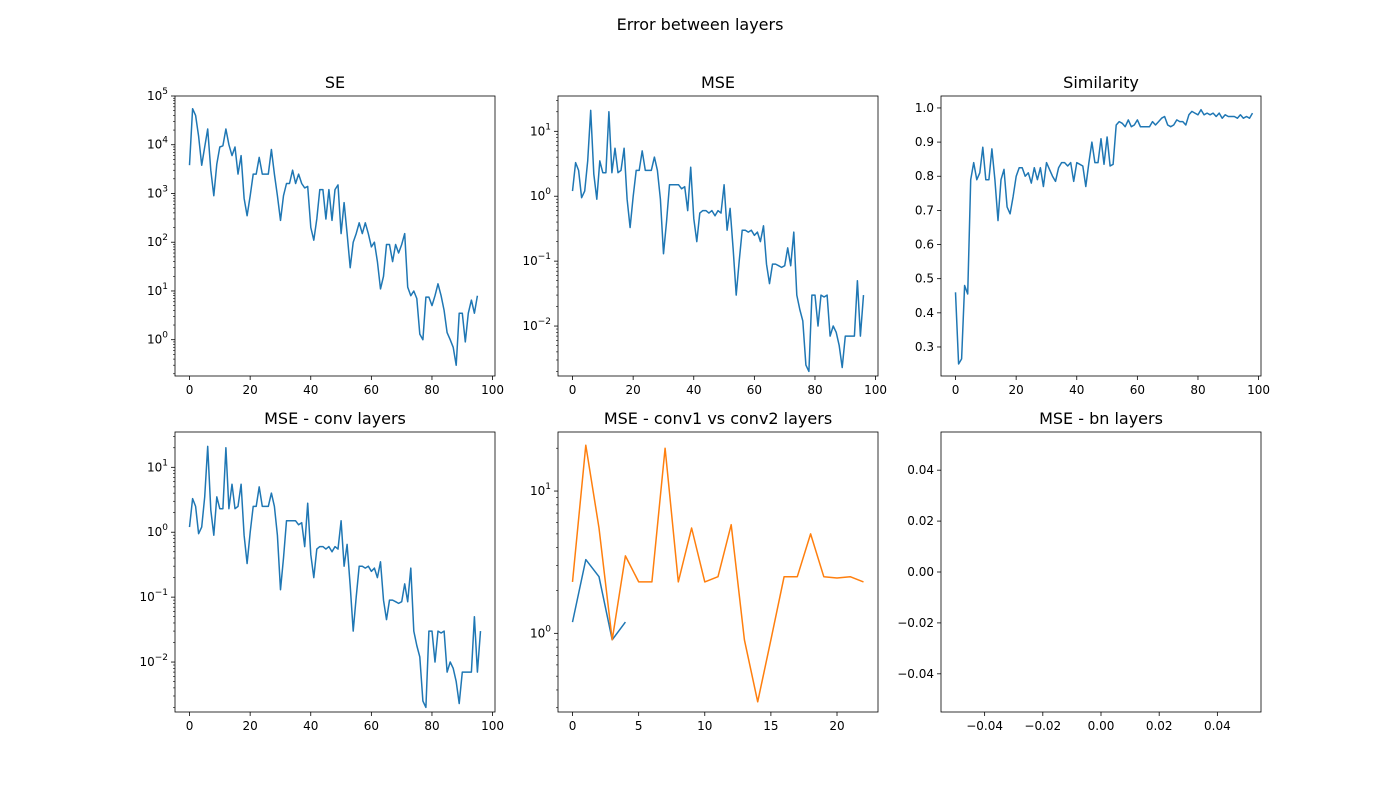 Image resolution: width=1400 pixels, height=800 pixels. What do you see at coordinates (924, 108) in the screenshot?
I see `y-tick-label: 1.0` at bounding box center [924, 108].